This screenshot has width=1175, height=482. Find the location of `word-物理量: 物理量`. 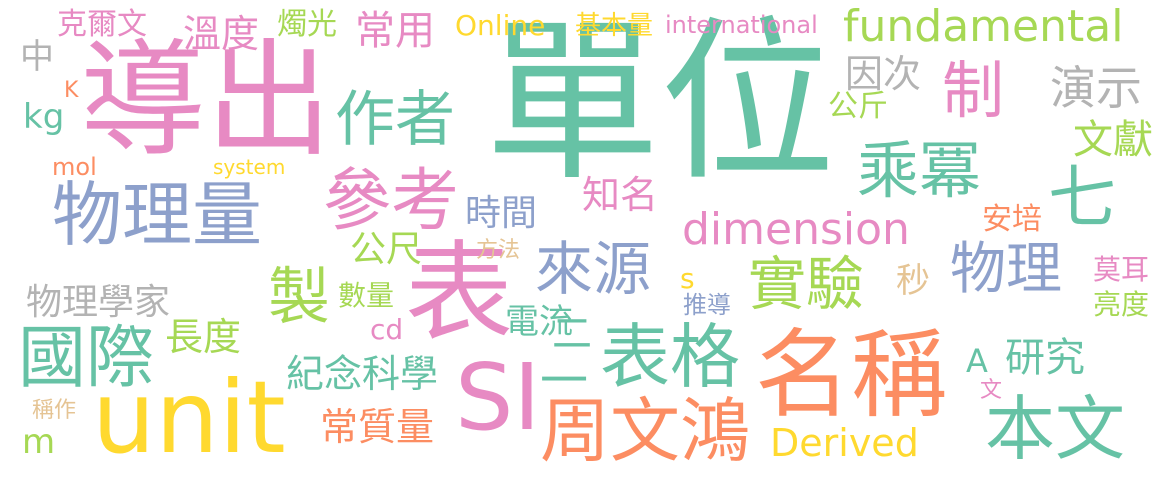

word-物理量: 物理量 is located at coordinates (157, 215).